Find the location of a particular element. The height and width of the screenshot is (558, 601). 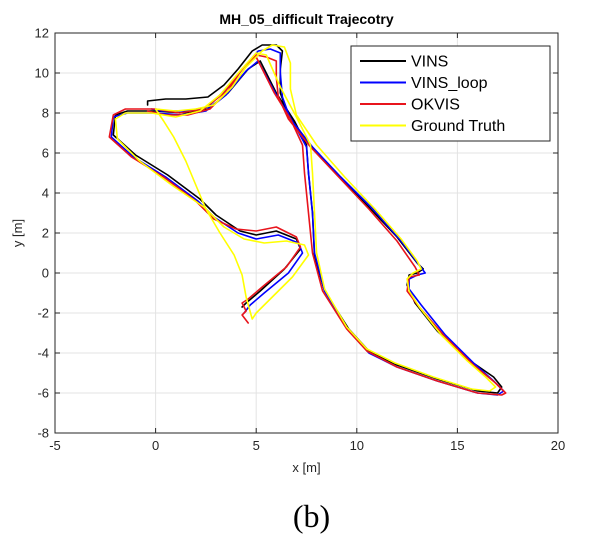

y-tick-labels: -8 -6 -4 -2 0 2 4 6 8 10 12 is located at coordinates (42, 233).